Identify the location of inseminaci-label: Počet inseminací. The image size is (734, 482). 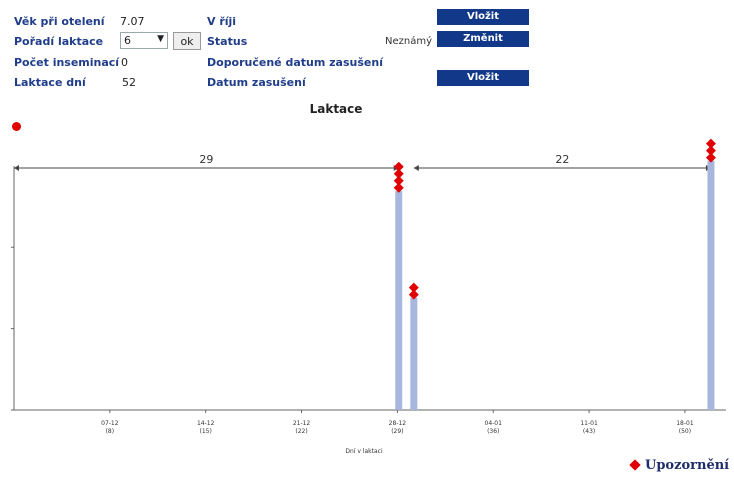
(67, 62).